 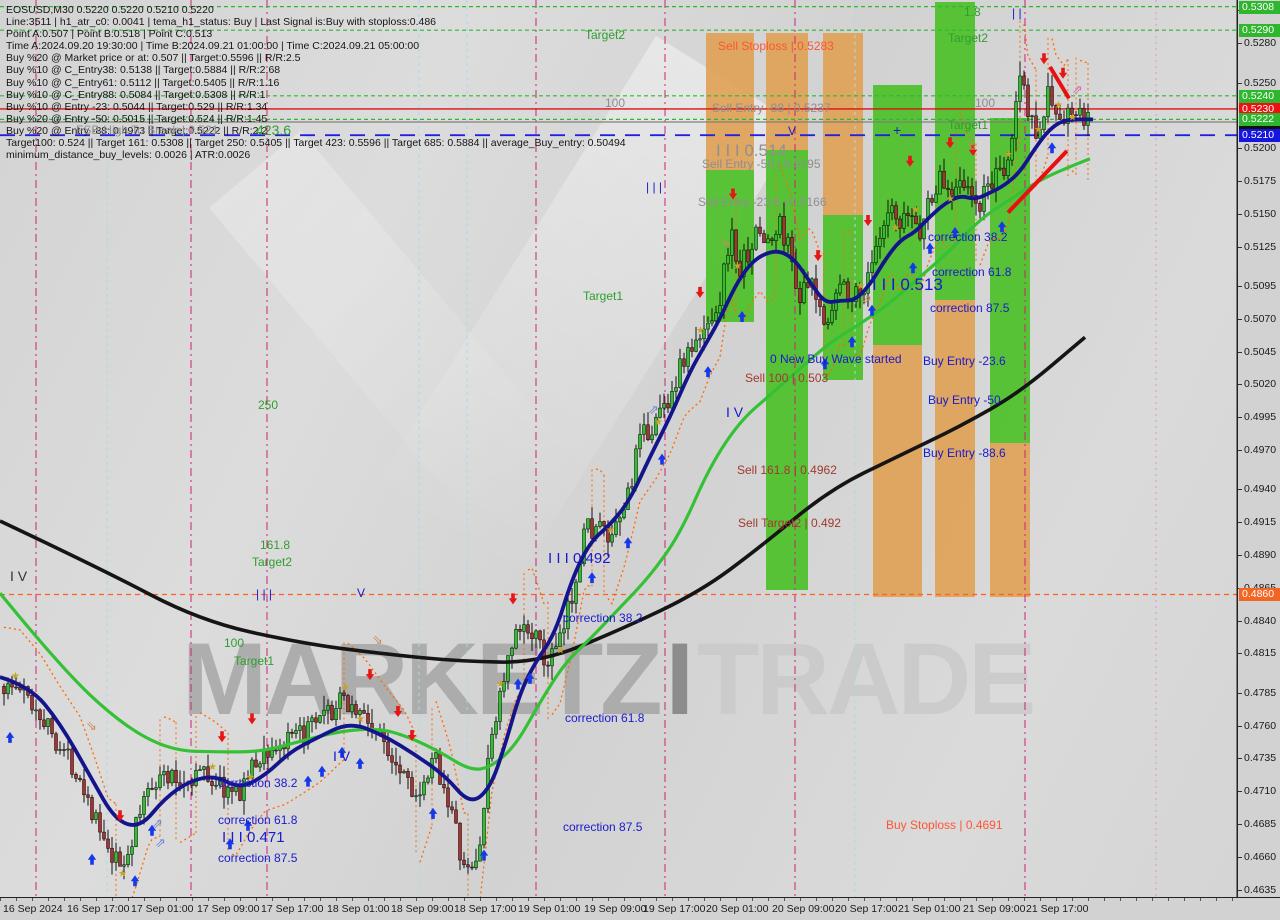 What do you see at coordinates (1259, 417) in the screenshot?
I see `price-tick: 0.4995` at bounding box center [1259, 417].